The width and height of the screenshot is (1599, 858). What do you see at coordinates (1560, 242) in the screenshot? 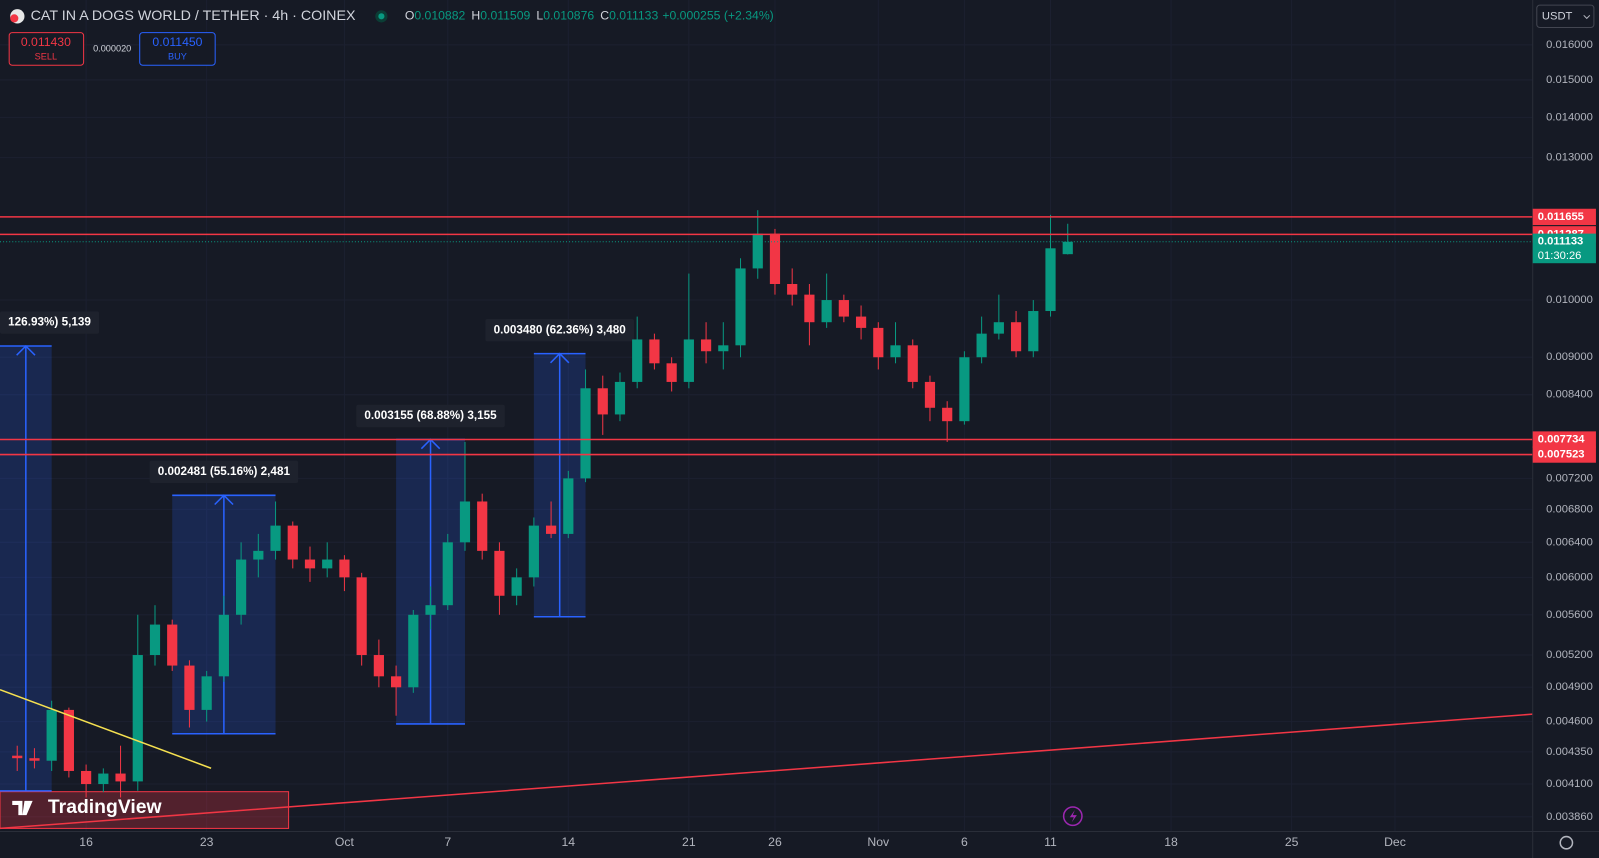
I see `last-price-label: 0.011133` at bounding box center [1560, 242].